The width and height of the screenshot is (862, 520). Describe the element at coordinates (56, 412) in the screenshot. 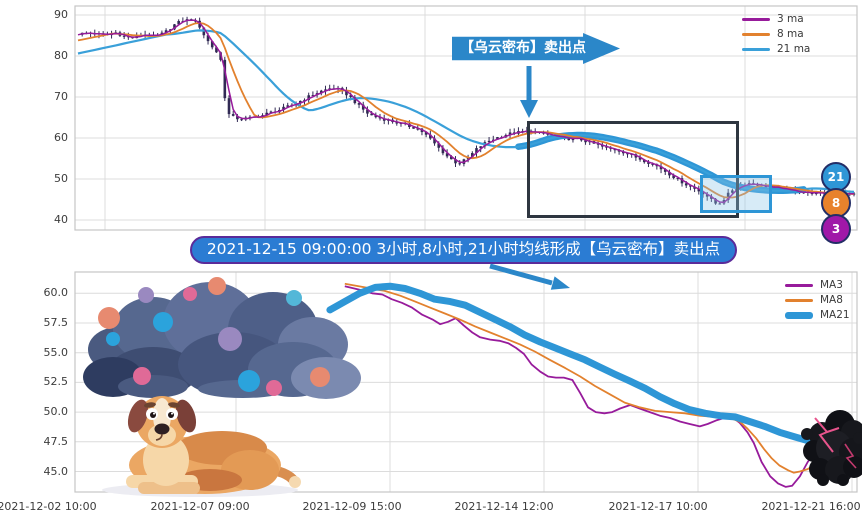

I see `bottom-y-tick-label: 50.0` at that location.